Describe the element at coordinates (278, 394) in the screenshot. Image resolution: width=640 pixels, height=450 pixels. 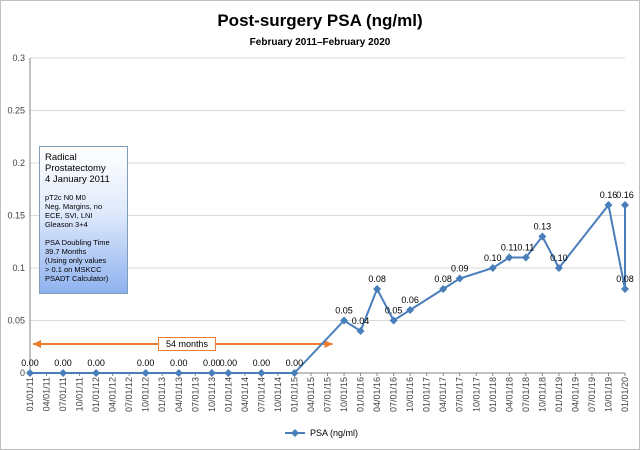
I see `x-tick-label: 10/01/14` at that location.